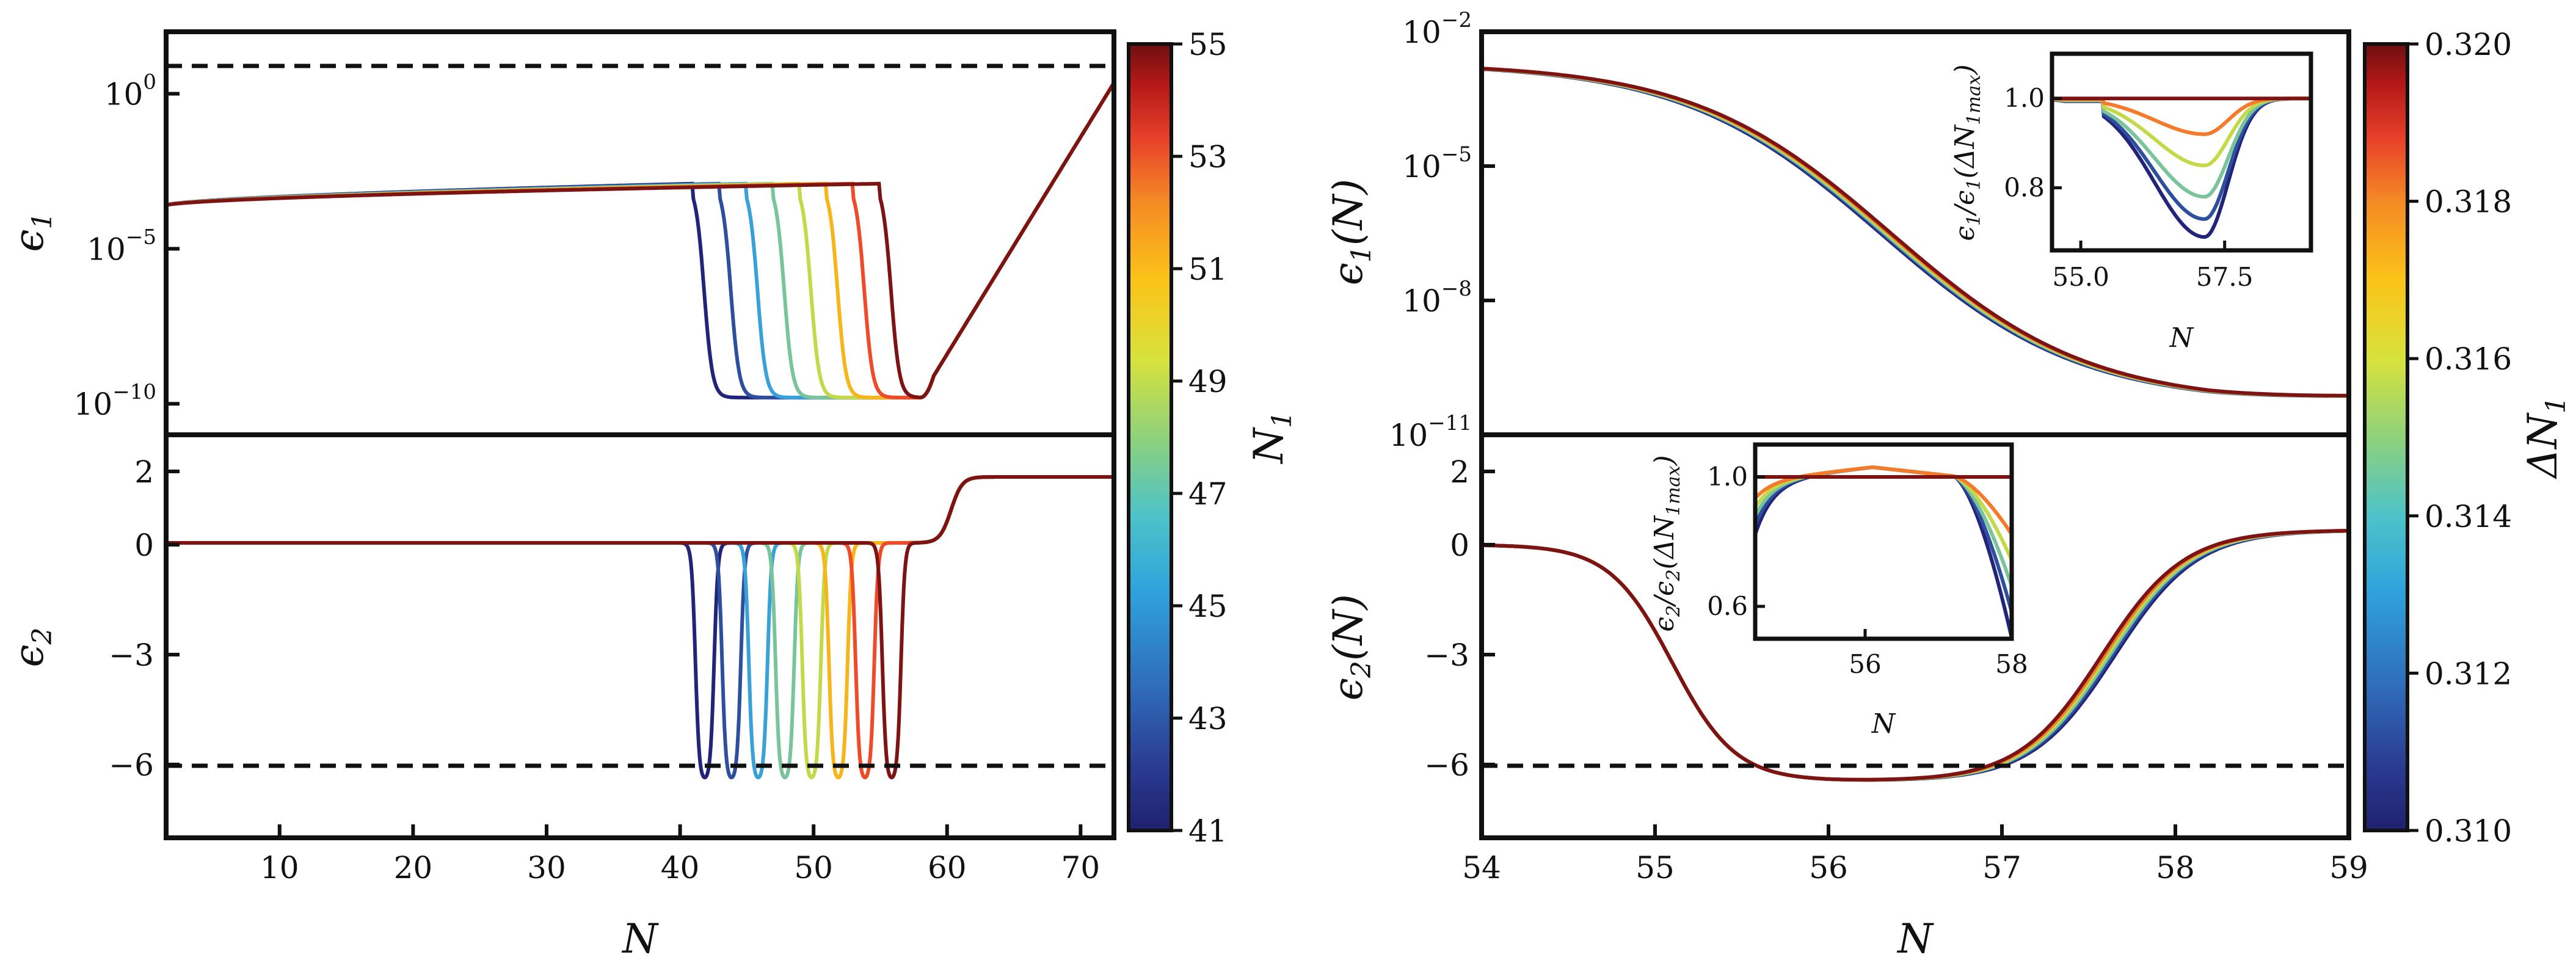  I want to click on right-bottom-inset-ytick-label: 1.0, so click(1728, 477).